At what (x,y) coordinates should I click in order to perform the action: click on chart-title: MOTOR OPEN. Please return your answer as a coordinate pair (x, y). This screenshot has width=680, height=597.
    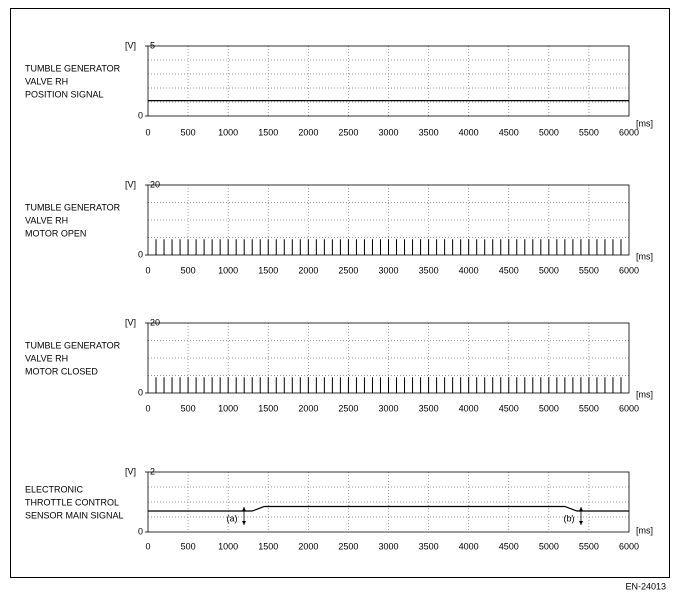
    Looking at the image, I should click on (55, 233).